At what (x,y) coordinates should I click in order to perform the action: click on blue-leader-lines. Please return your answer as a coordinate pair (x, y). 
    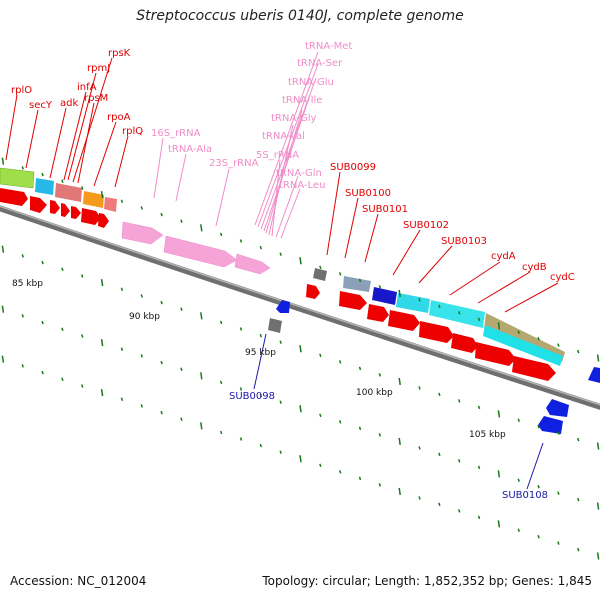
    Looking at the image, I should click on (398, 411).